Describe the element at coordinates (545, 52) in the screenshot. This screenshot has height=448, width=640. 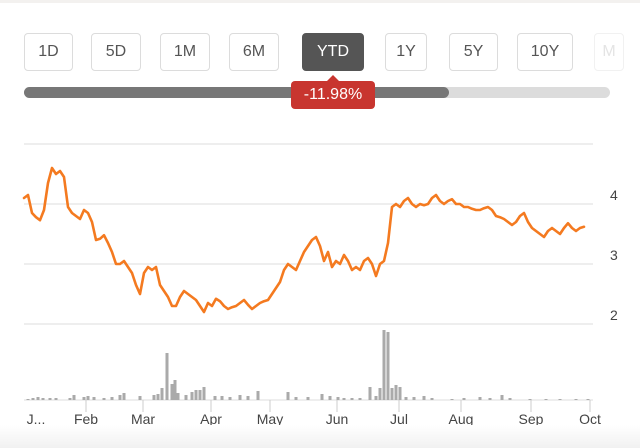
I see `range-button-10y: 10Y` at that location.